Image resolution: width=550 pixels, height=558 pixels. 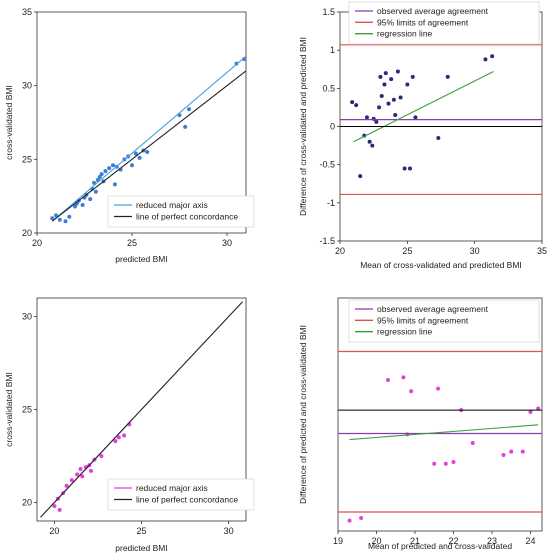 I want to click on chart3-series-line-line-of-perfect-concordance, so click(x=141, y=409).